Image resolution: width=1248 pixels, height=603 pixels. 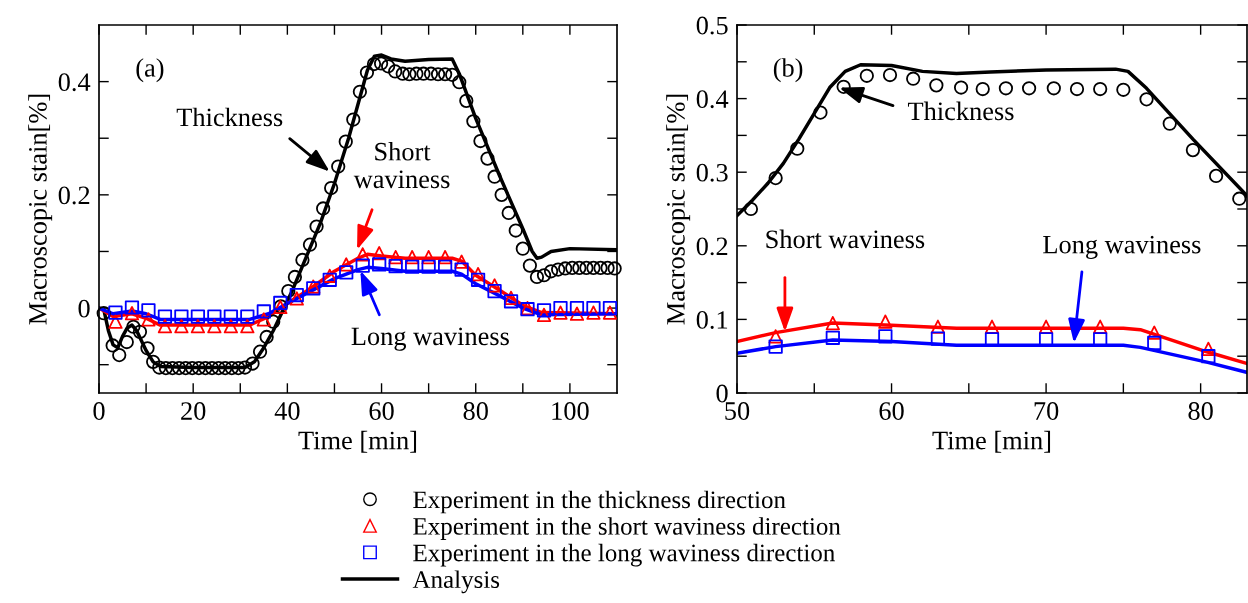 What do you see at coordinates (737, 411) in the screenshot?
I see `x-tick-label: 50` at bounding box center [737, 411].